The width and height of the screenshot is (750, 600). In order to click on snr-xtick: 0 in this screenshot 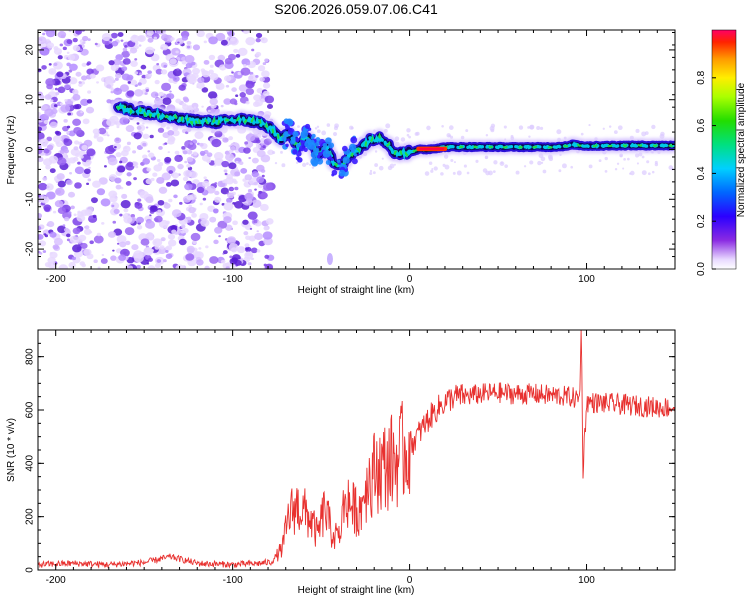, I will do `click(410, 458)`.